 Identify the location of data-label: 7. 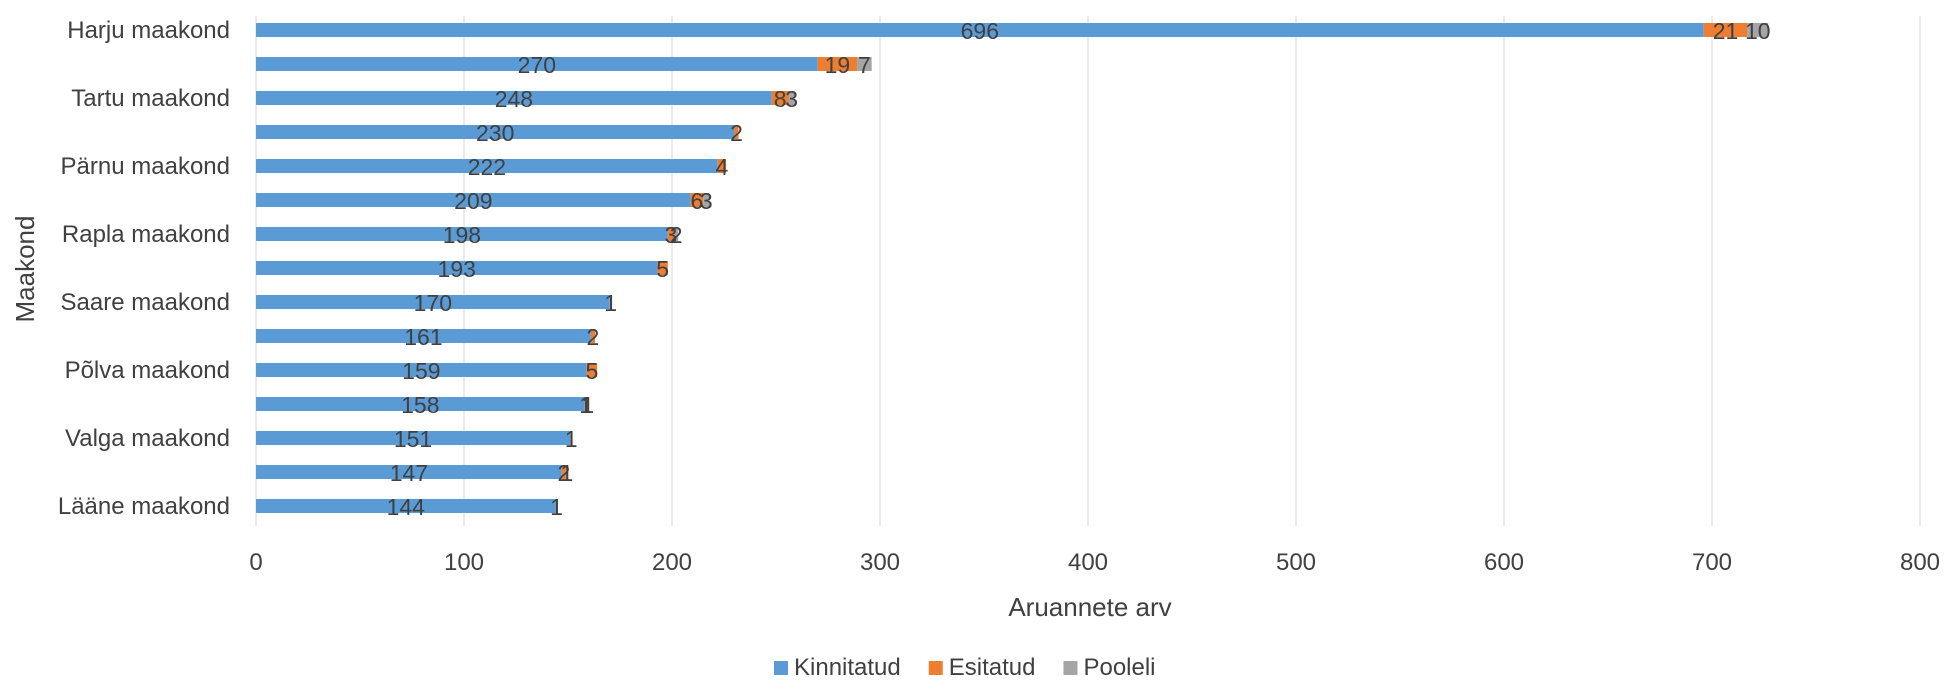
(864, 65).